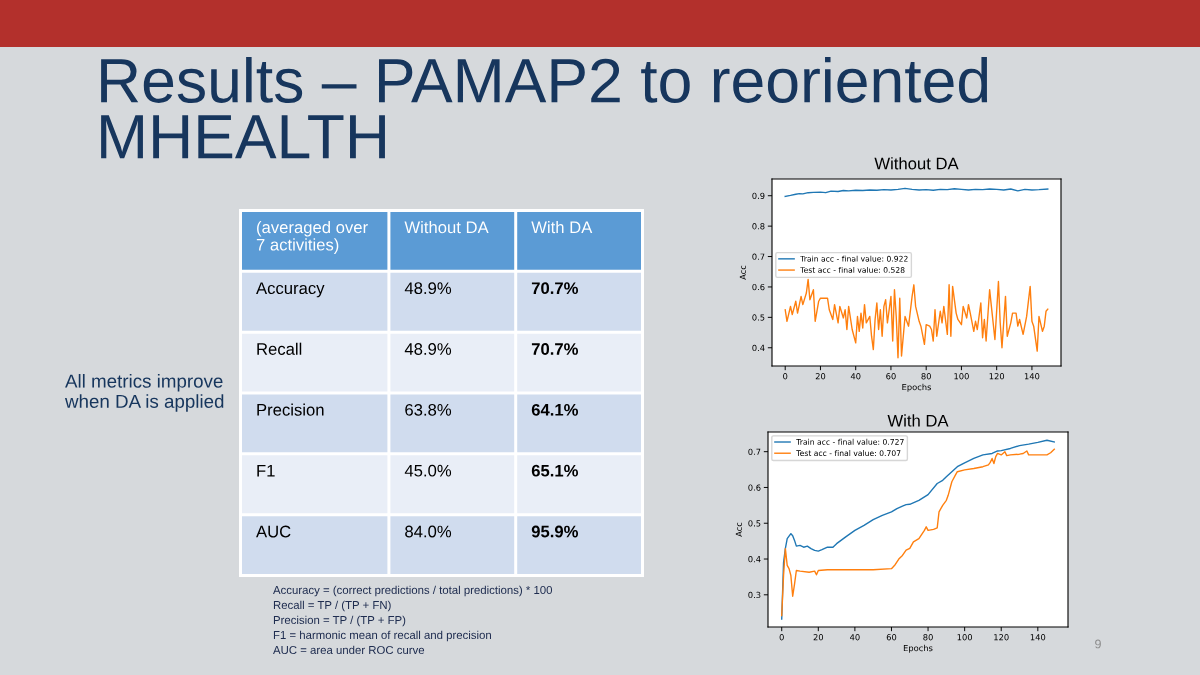 This screenshot has height=675, width=1200. Describe the element at coordinates (555, 470) in the screenshot. I see `text: 65.1%` at that location.